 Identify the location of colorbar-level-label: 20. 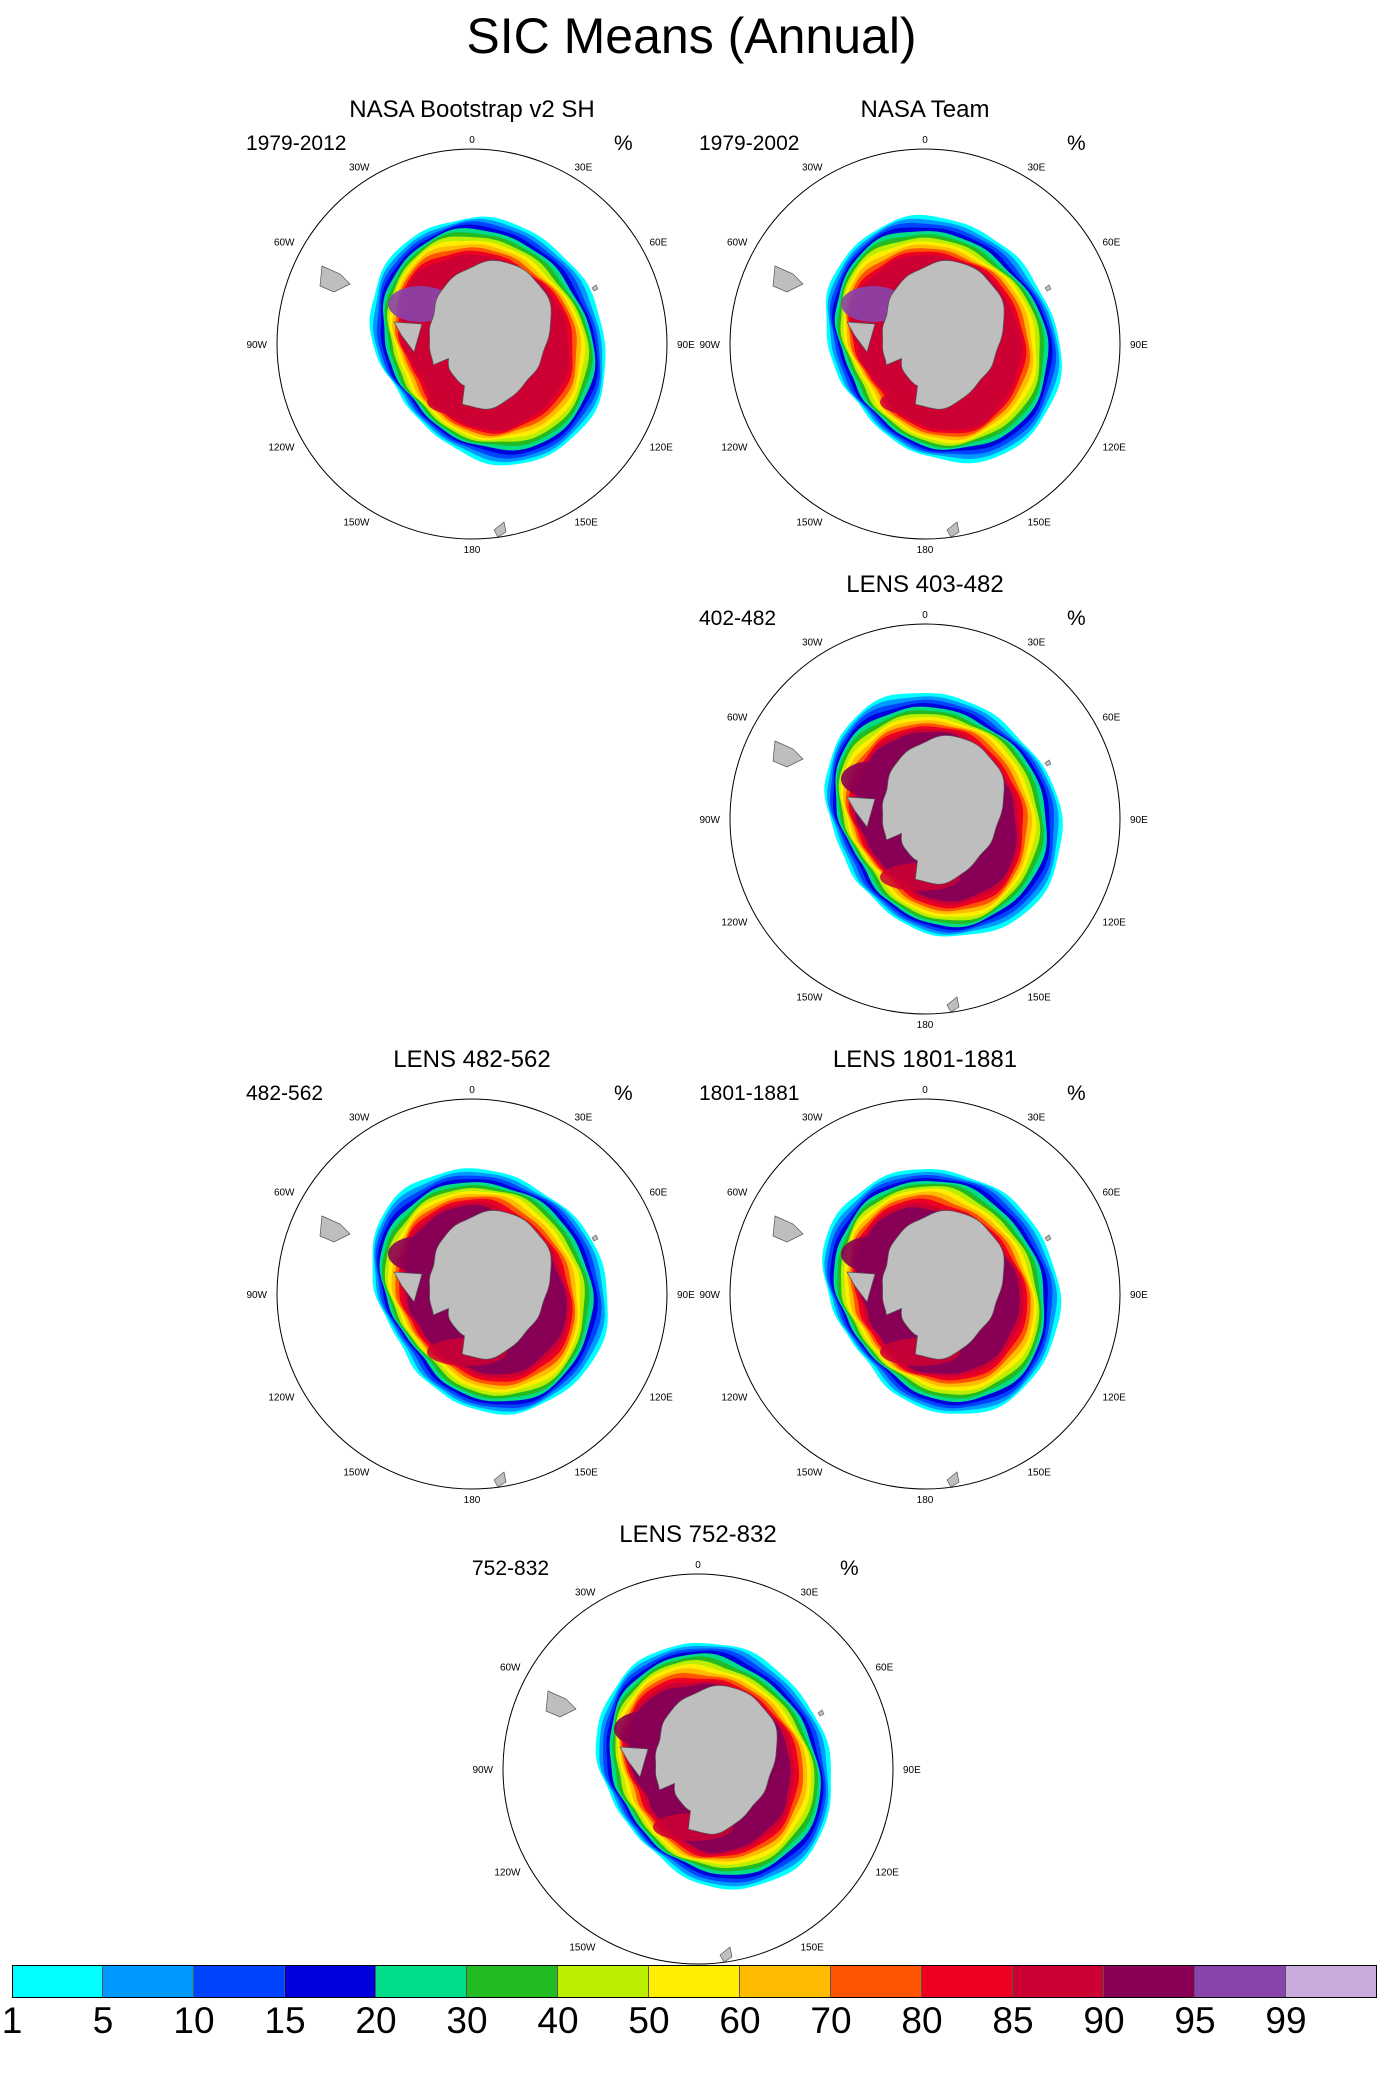
(376, 2020).